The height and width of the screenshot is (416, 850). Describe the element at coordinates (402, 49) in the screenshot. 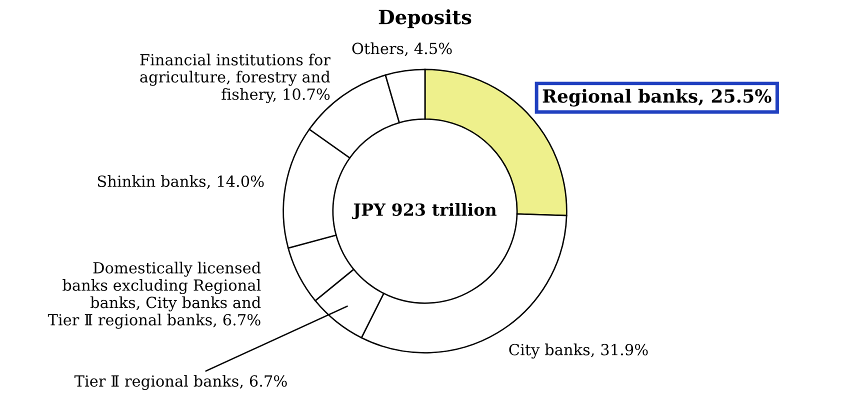

I see `slice-label: Others, 4.5%` at that location.